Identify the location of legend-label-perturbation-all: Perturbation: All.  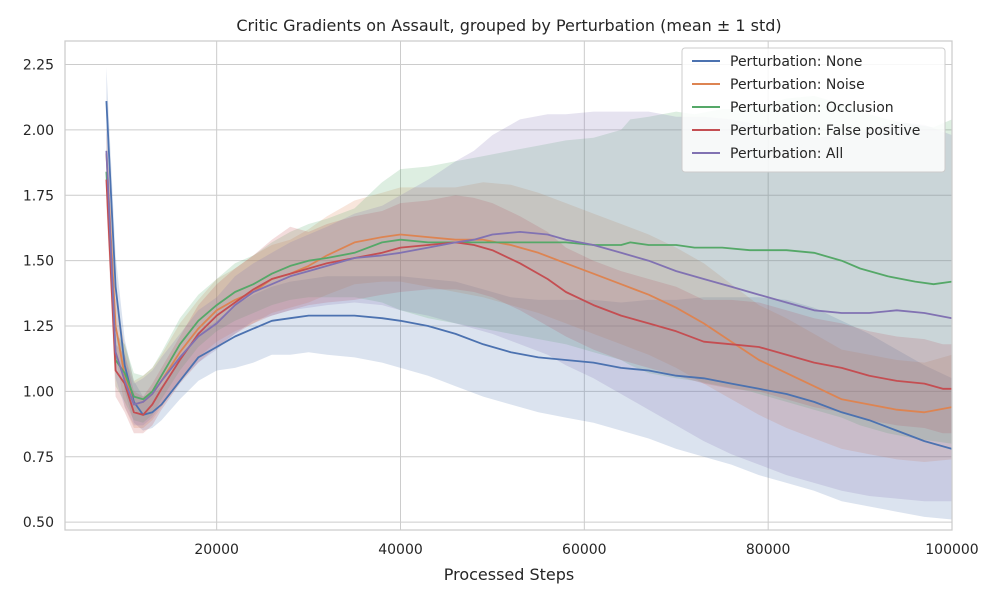
(786, 154).